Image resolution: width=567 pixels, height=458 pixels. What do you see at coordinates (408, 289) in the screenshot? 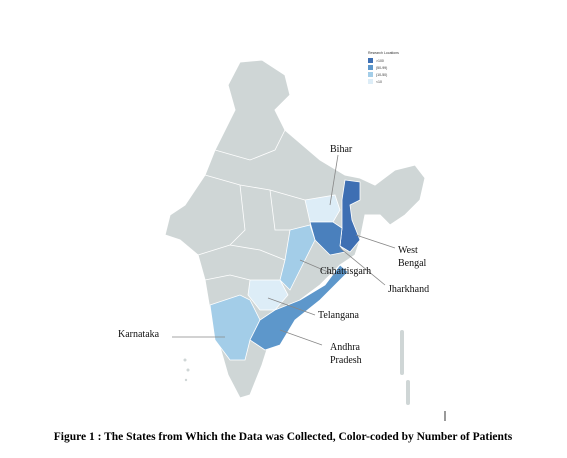
I see `state-label: Jharkhand` at bounding box center [408, 289].